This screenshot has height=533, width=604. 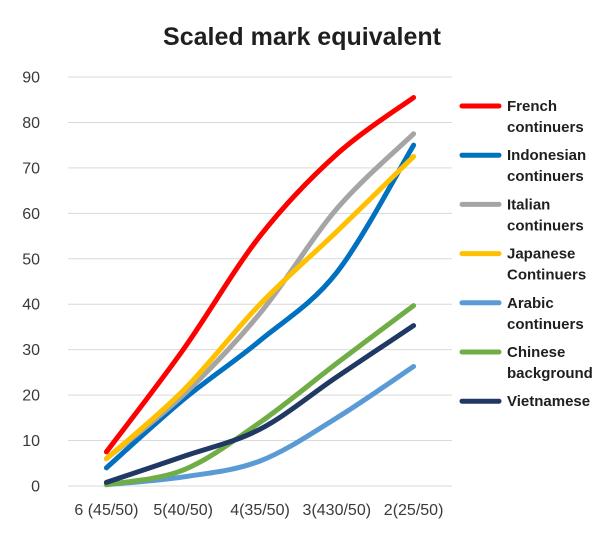 What do you see at coordinates (31, 305) in the screenshot?
I see `y-tick-label: 40` at bounding box center [31, 305].